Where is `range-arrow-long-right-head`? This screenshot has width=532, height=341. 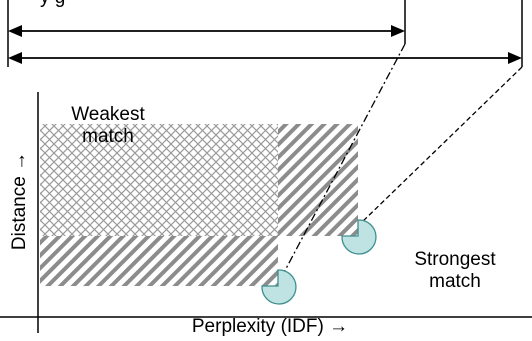 range-arrow-long-right-head is located at coordinates (515, 58).